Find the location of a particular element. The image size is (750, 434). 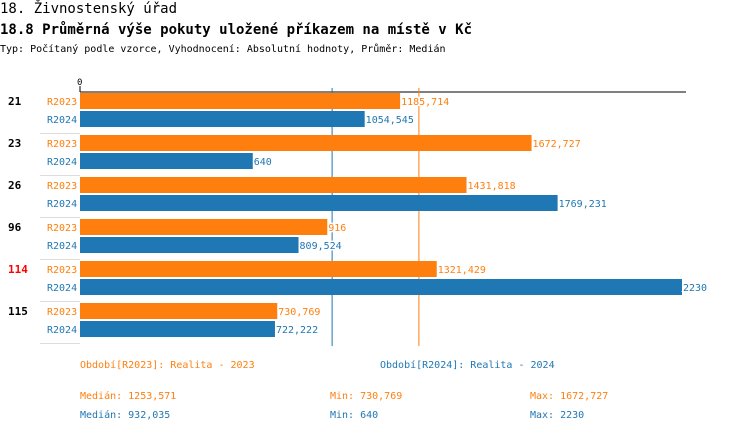

bar-96-r2024 is located at coordinates (189, 245).